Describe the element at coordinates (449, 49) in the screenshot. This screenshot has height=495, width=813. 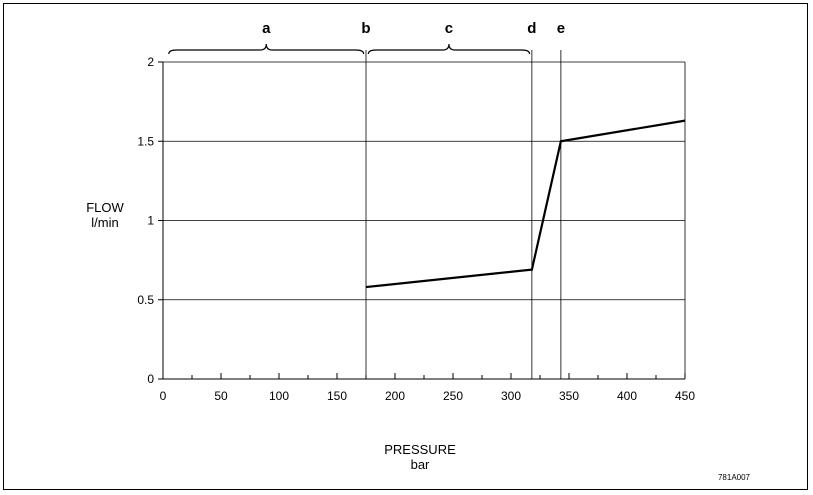
I see `zone-brace-c` at that location.